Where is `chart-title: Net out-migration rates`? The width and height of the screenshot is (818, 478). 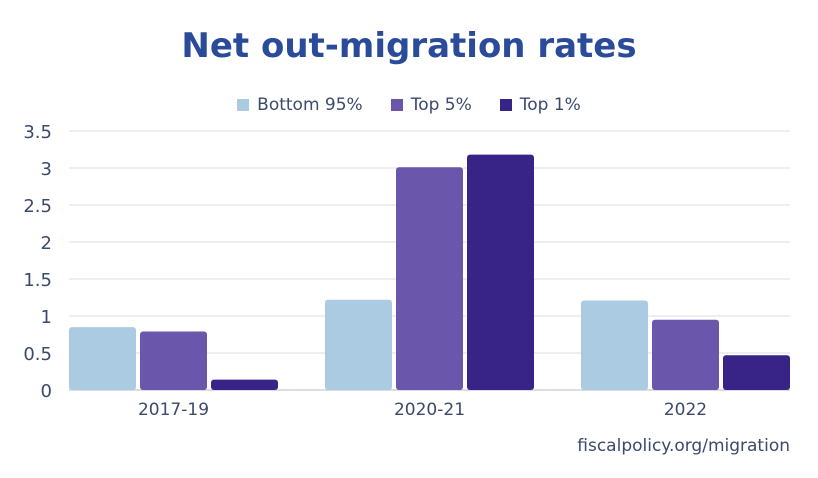
chart-title: Net out-migration rates is located at coordinates (409, 46).